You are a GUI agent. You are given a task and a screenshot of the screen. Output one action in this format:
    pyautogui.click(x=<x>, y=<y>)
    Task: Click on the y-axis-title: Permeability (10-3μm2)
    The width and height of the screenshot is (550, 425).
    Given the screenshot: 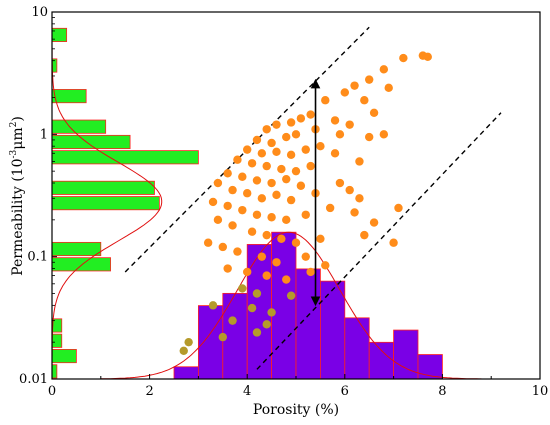 What is the action you would take?
    pyautogui.click(x=17, y=196)
    